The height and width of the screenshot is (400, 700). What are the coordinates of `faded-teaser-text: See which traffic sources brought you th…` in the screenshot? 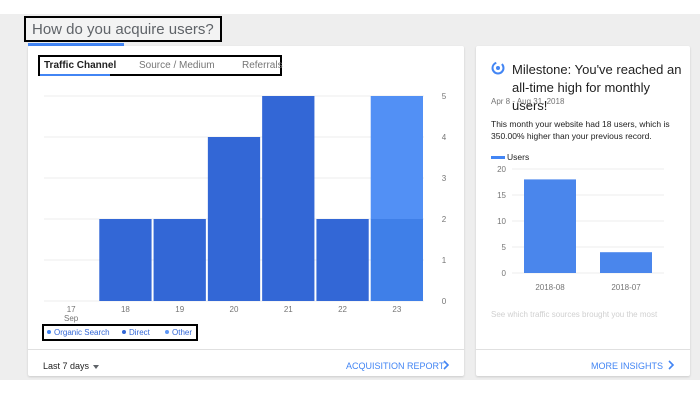 It's located at (574, 314).